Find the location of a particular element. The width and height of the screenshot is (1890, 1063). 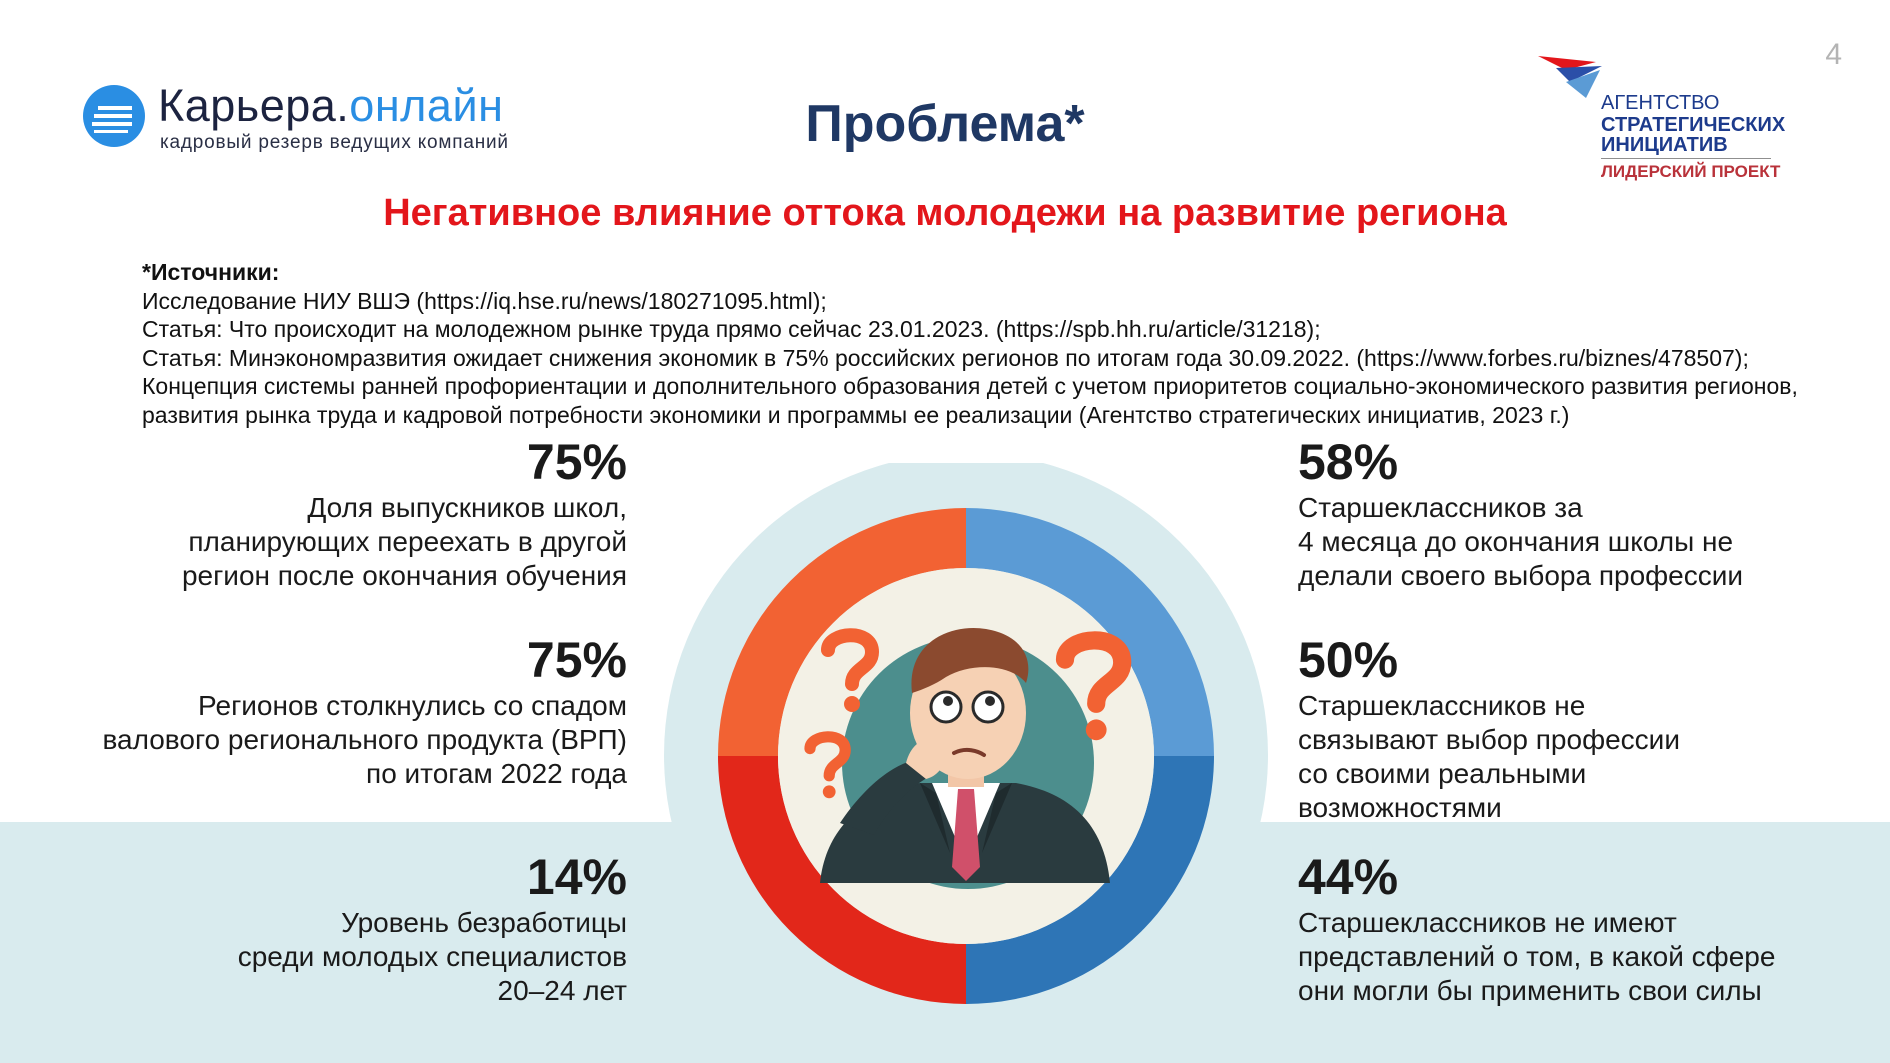

stat-description-line: 20–24 лет is located at coordinates (562, 990).